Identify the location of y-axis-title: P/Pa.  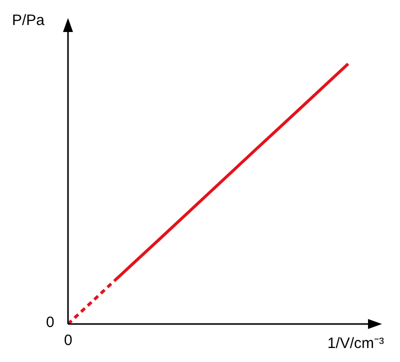
(28, 20).